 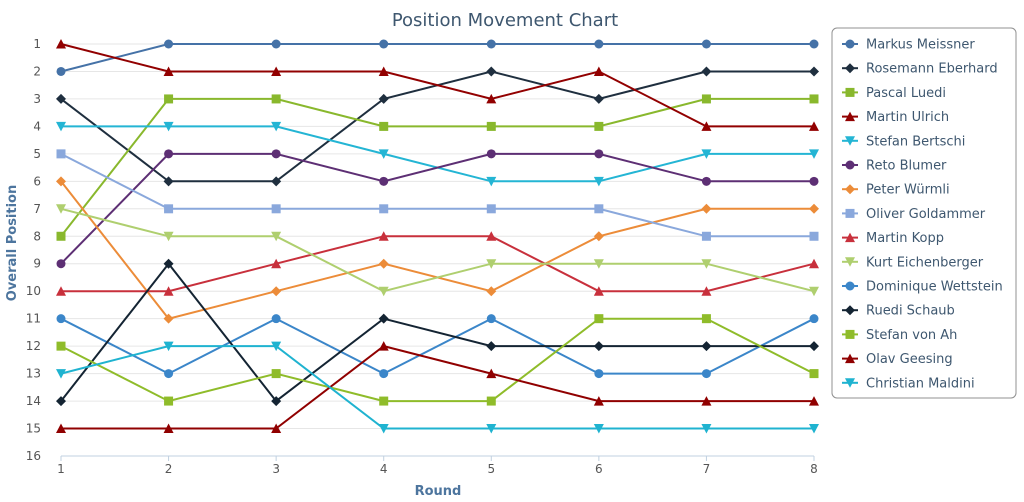 I want to click on y-tick-label: 12, so click(x=33, y=346).